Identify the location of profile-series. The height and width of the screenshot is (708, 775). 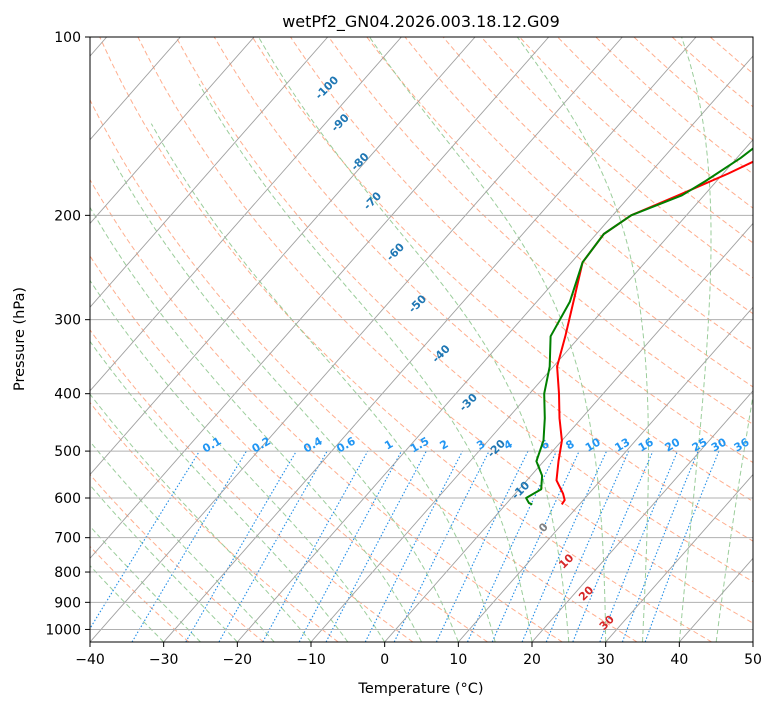
(639, 326).